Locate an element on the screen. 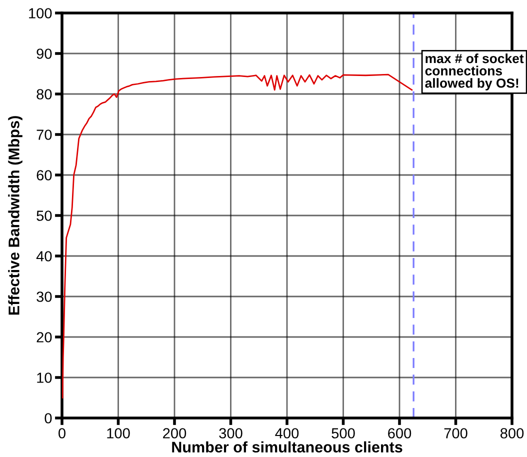 The image size is (527, 457). y-axis-title: Effective Bandwidth (Mbps) is located at coordinates (15, 215).